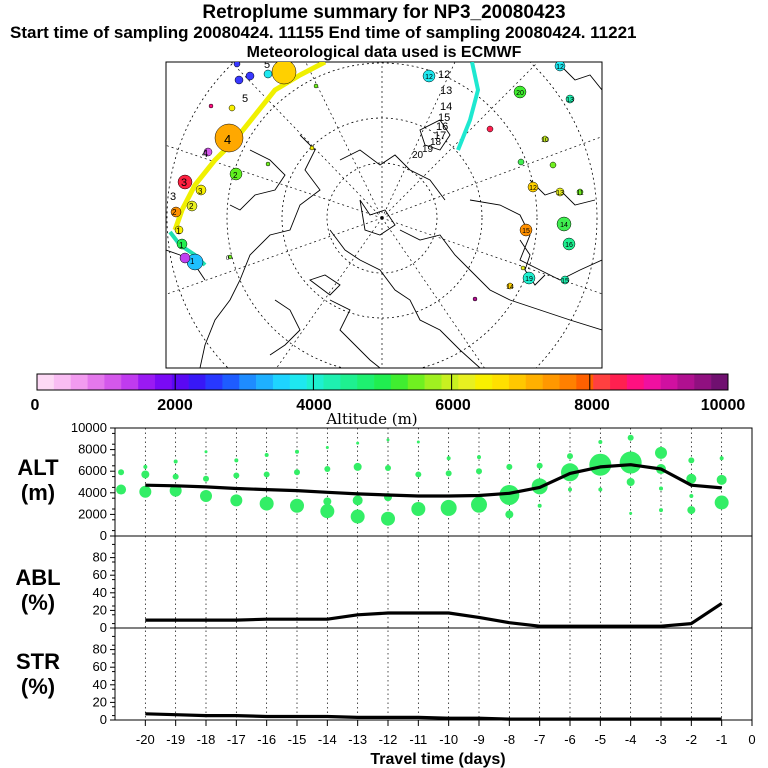 This screenshot has width=768, height=768. What do you see at coordinates (565, 281) in the screenshot?
I see `east-circle-label: 15` at bounding box center [565, 281].